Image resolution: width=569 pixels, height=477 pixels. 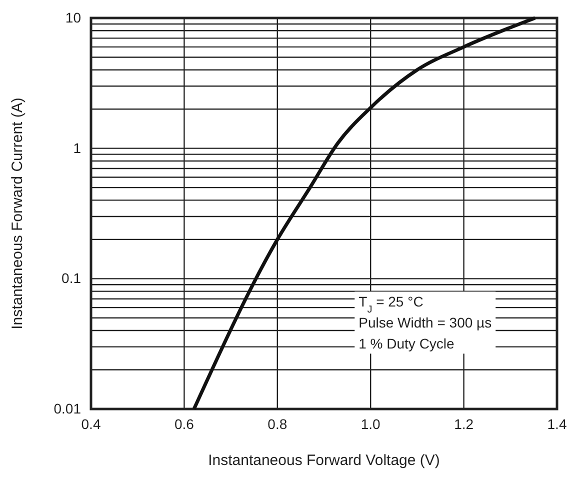 What do you see at coordinates (464, 424) in the screenshot?
I see `x-tick-label: 1.2` at bounding box center [464, 424].